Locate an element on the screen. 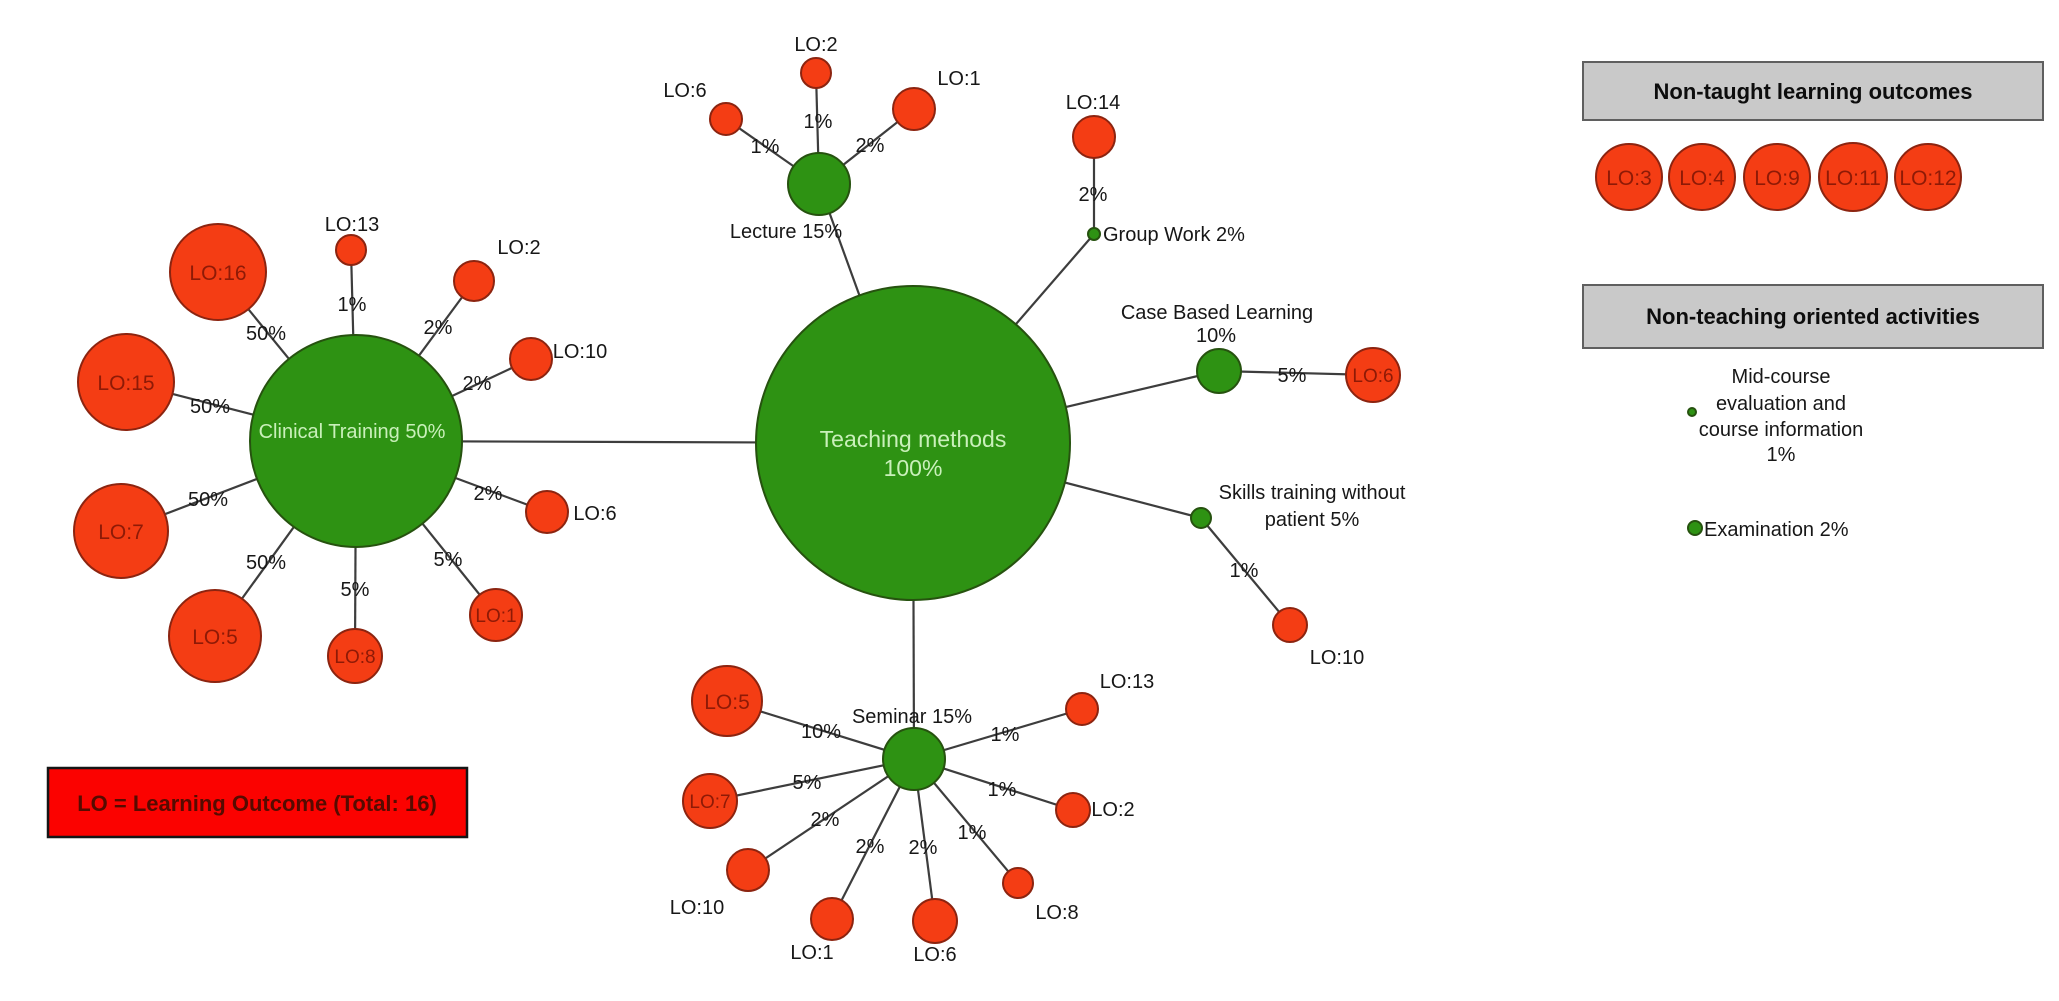 This screenshot has width=2059, height=1001. node-teaching-methods is located at coordinates (913, 443).